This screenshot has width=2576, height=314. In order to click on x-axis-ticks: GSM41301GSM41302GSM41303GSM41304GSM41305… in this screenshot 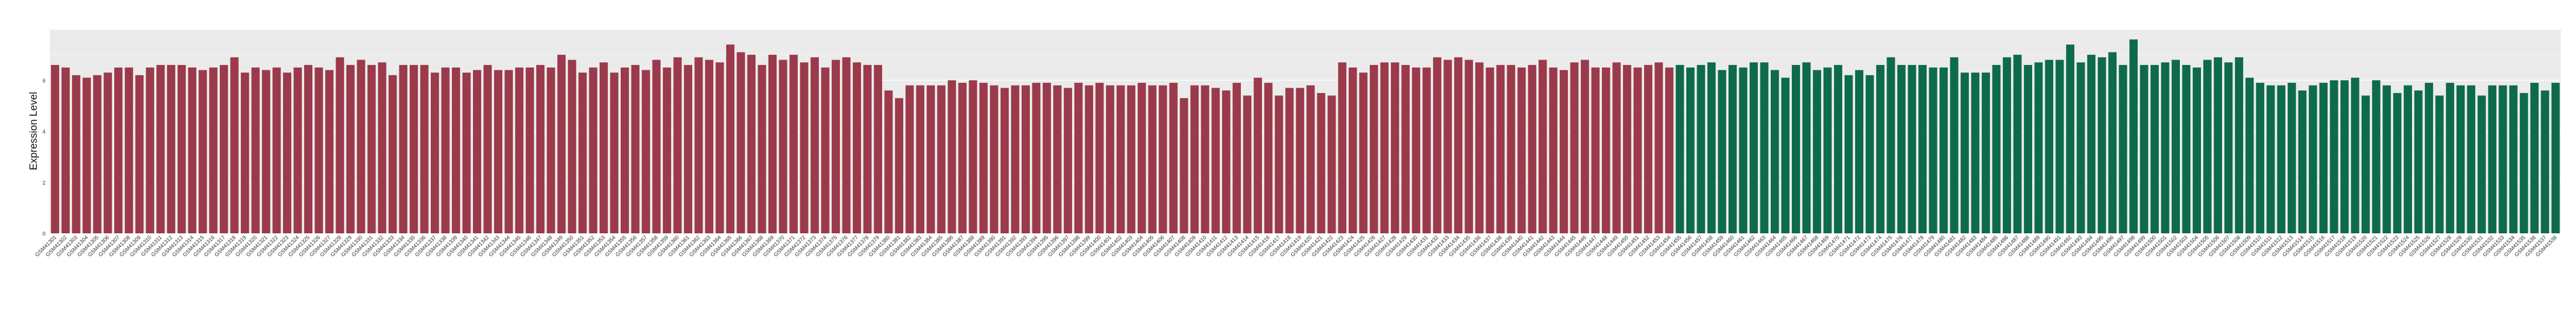, I will do `click(1296, 246)`.